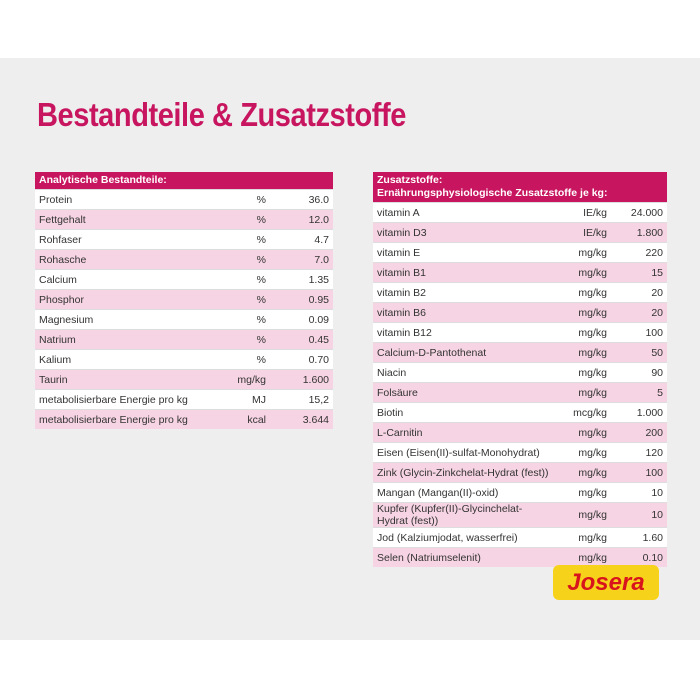 Image resolution: width=700 pixels, height=700 pixels. Describe the element at coordinates (463, 352) in the screenshot. I see `name-cell: Calcium-D-Pantothenat` at that location.